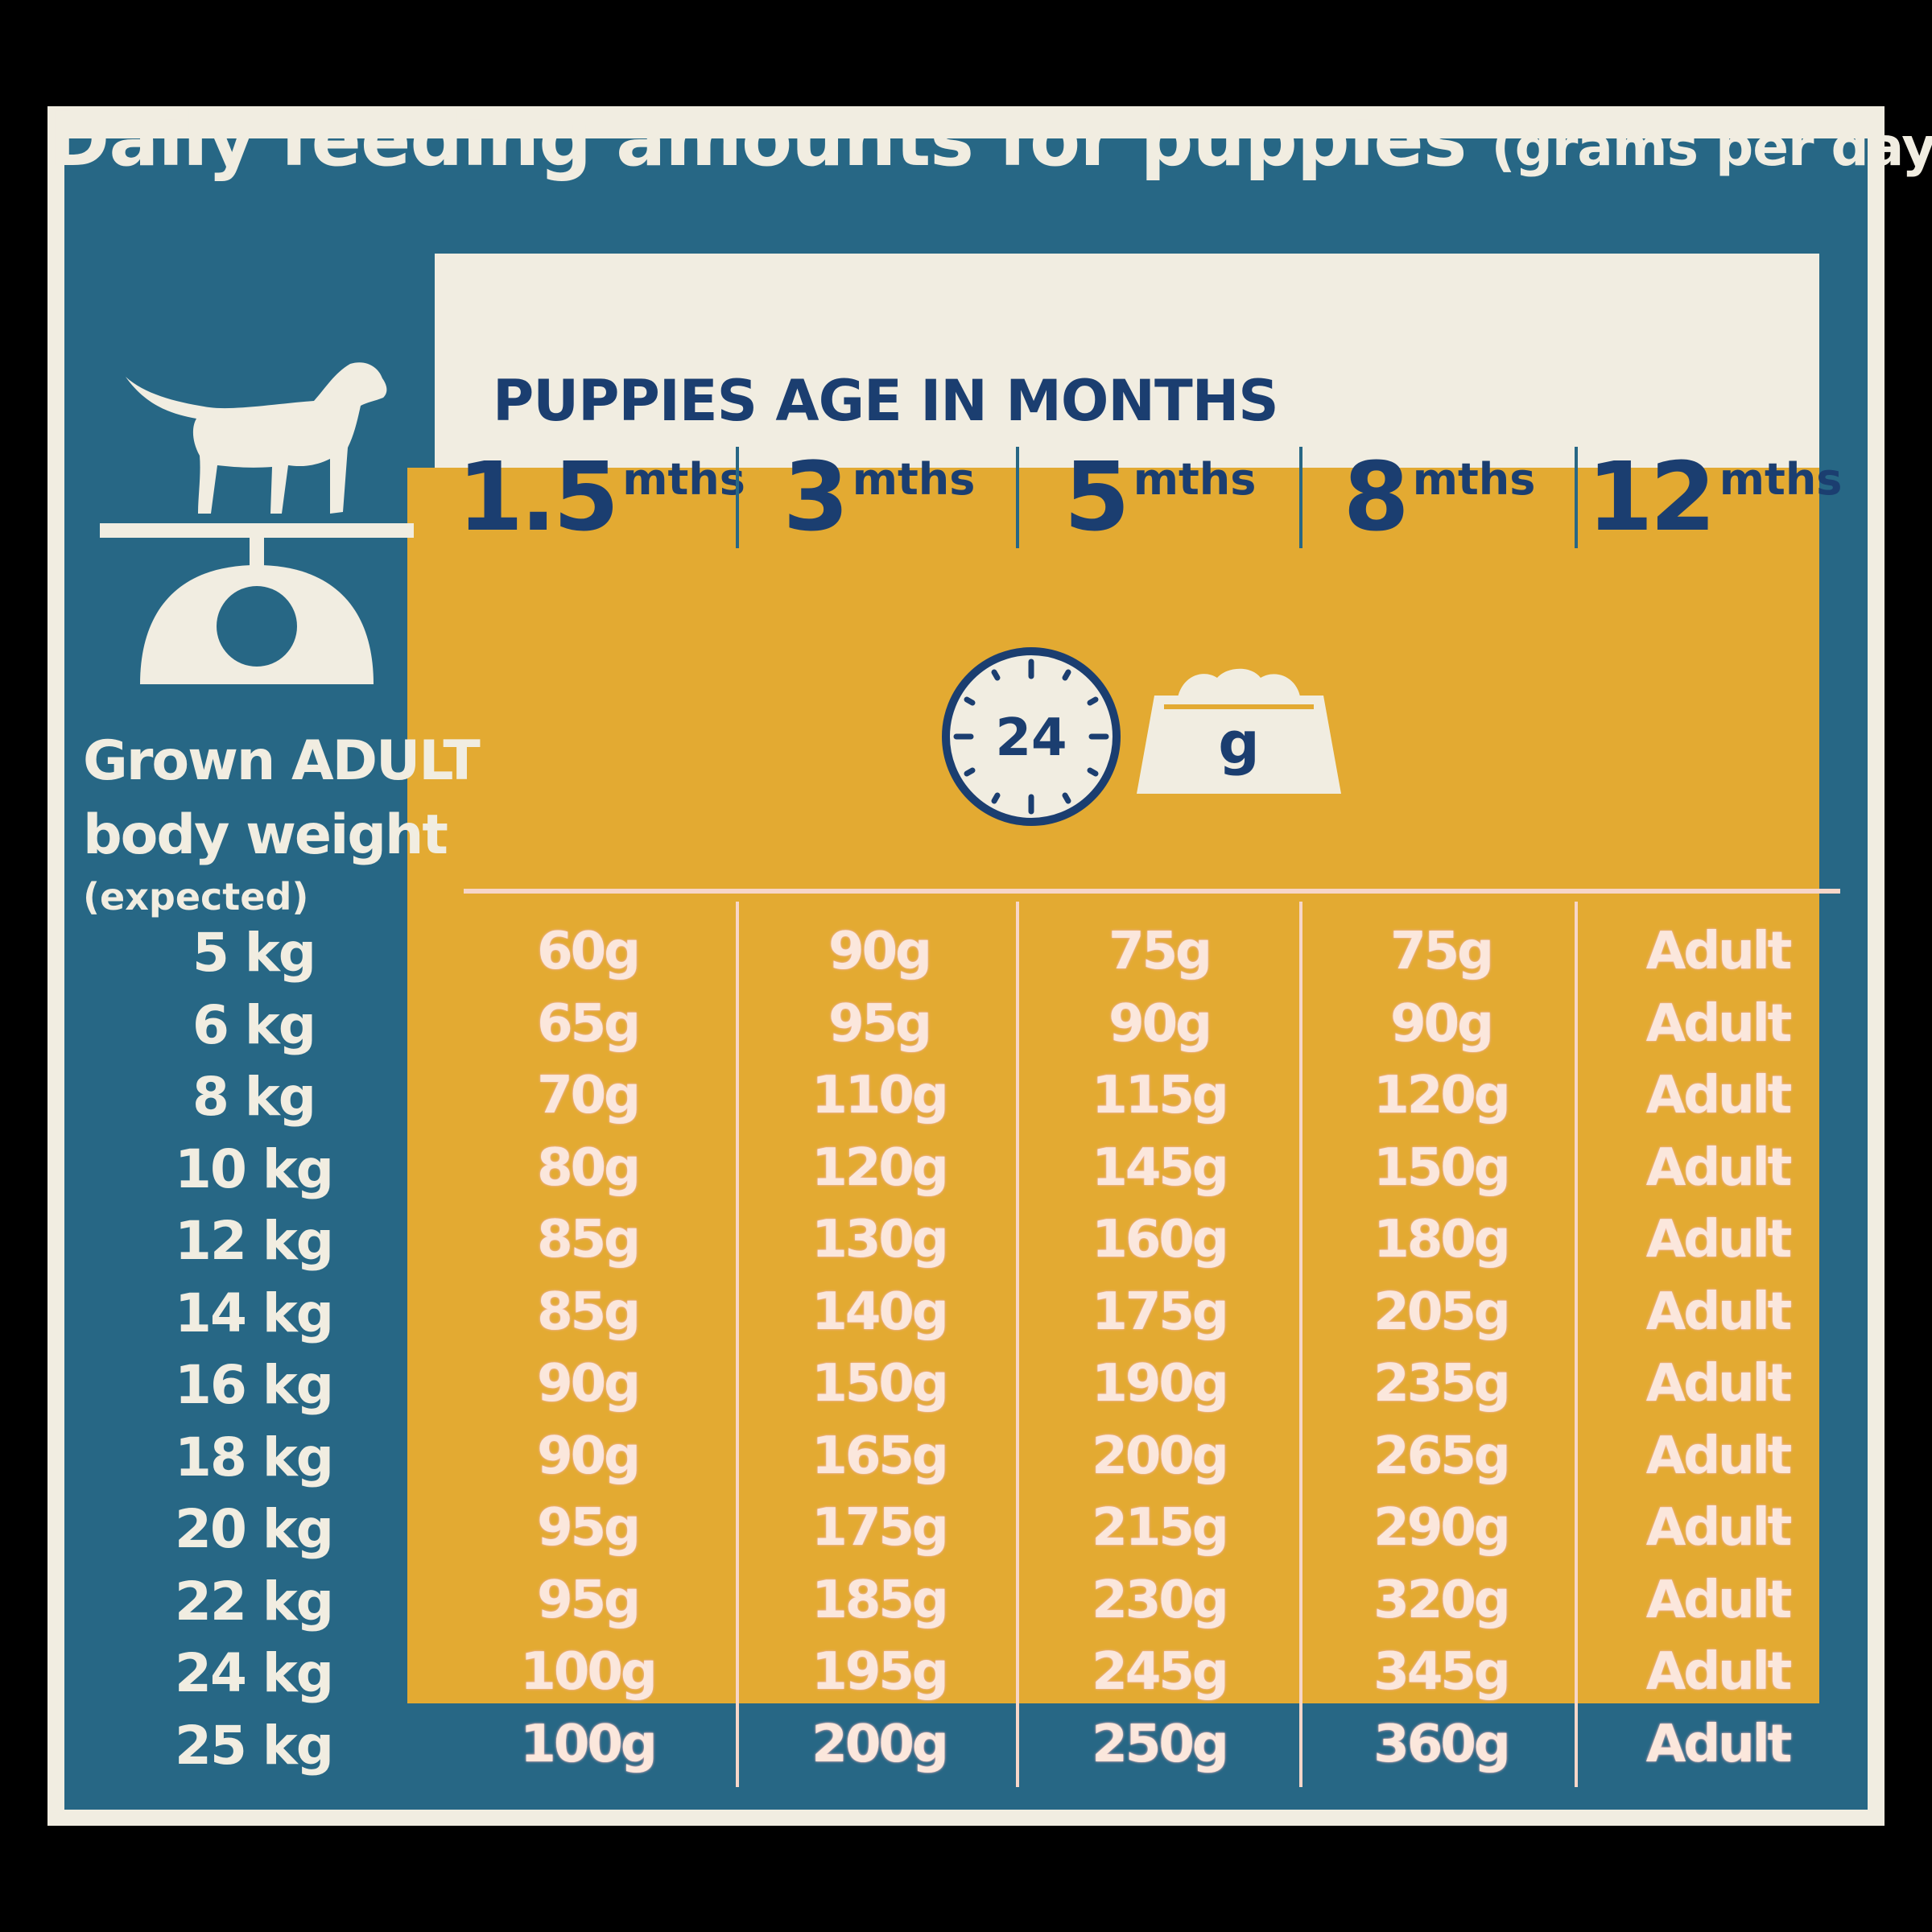 The width and height of the screenshot is (1932, 1932). Describe the element at coordinates (1160, 1600) in the screenshot. I see `table-cell: 230g` at that location.